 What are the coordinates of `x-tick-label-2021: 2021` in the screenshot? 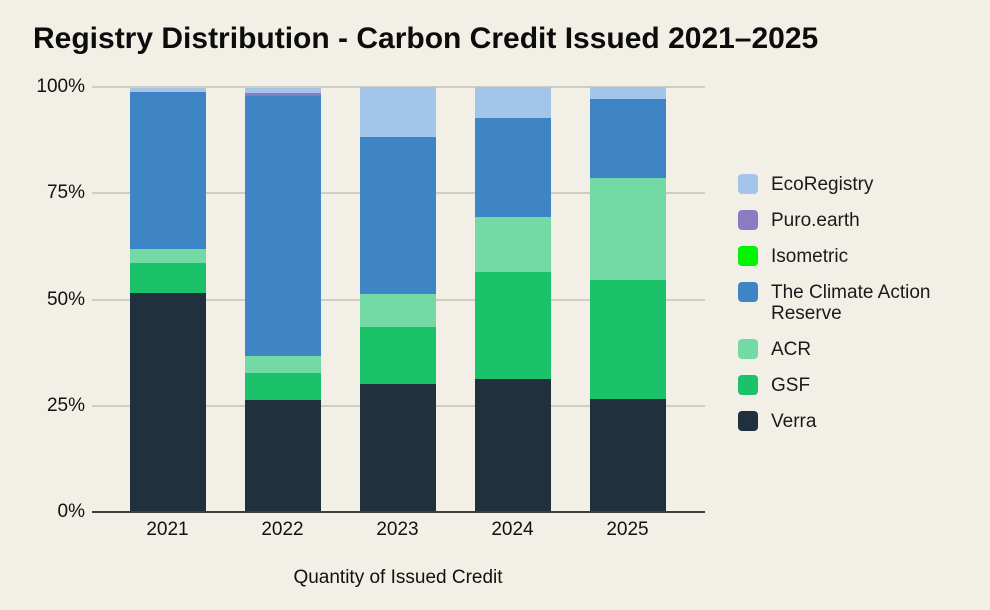 It's located at (167, 529).